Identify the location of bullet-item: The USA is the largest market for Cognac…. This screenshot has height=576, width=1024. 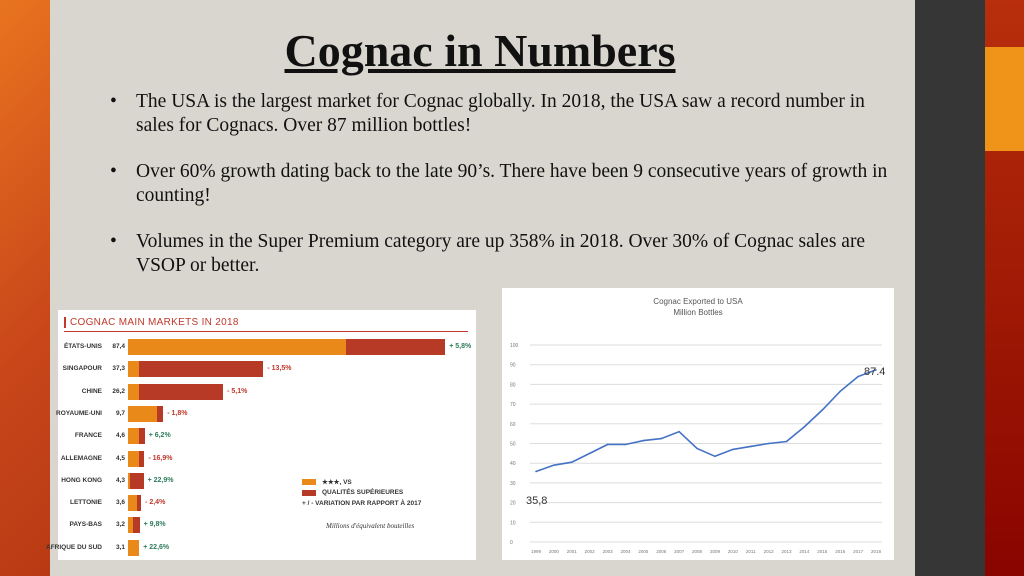
(500, 114).